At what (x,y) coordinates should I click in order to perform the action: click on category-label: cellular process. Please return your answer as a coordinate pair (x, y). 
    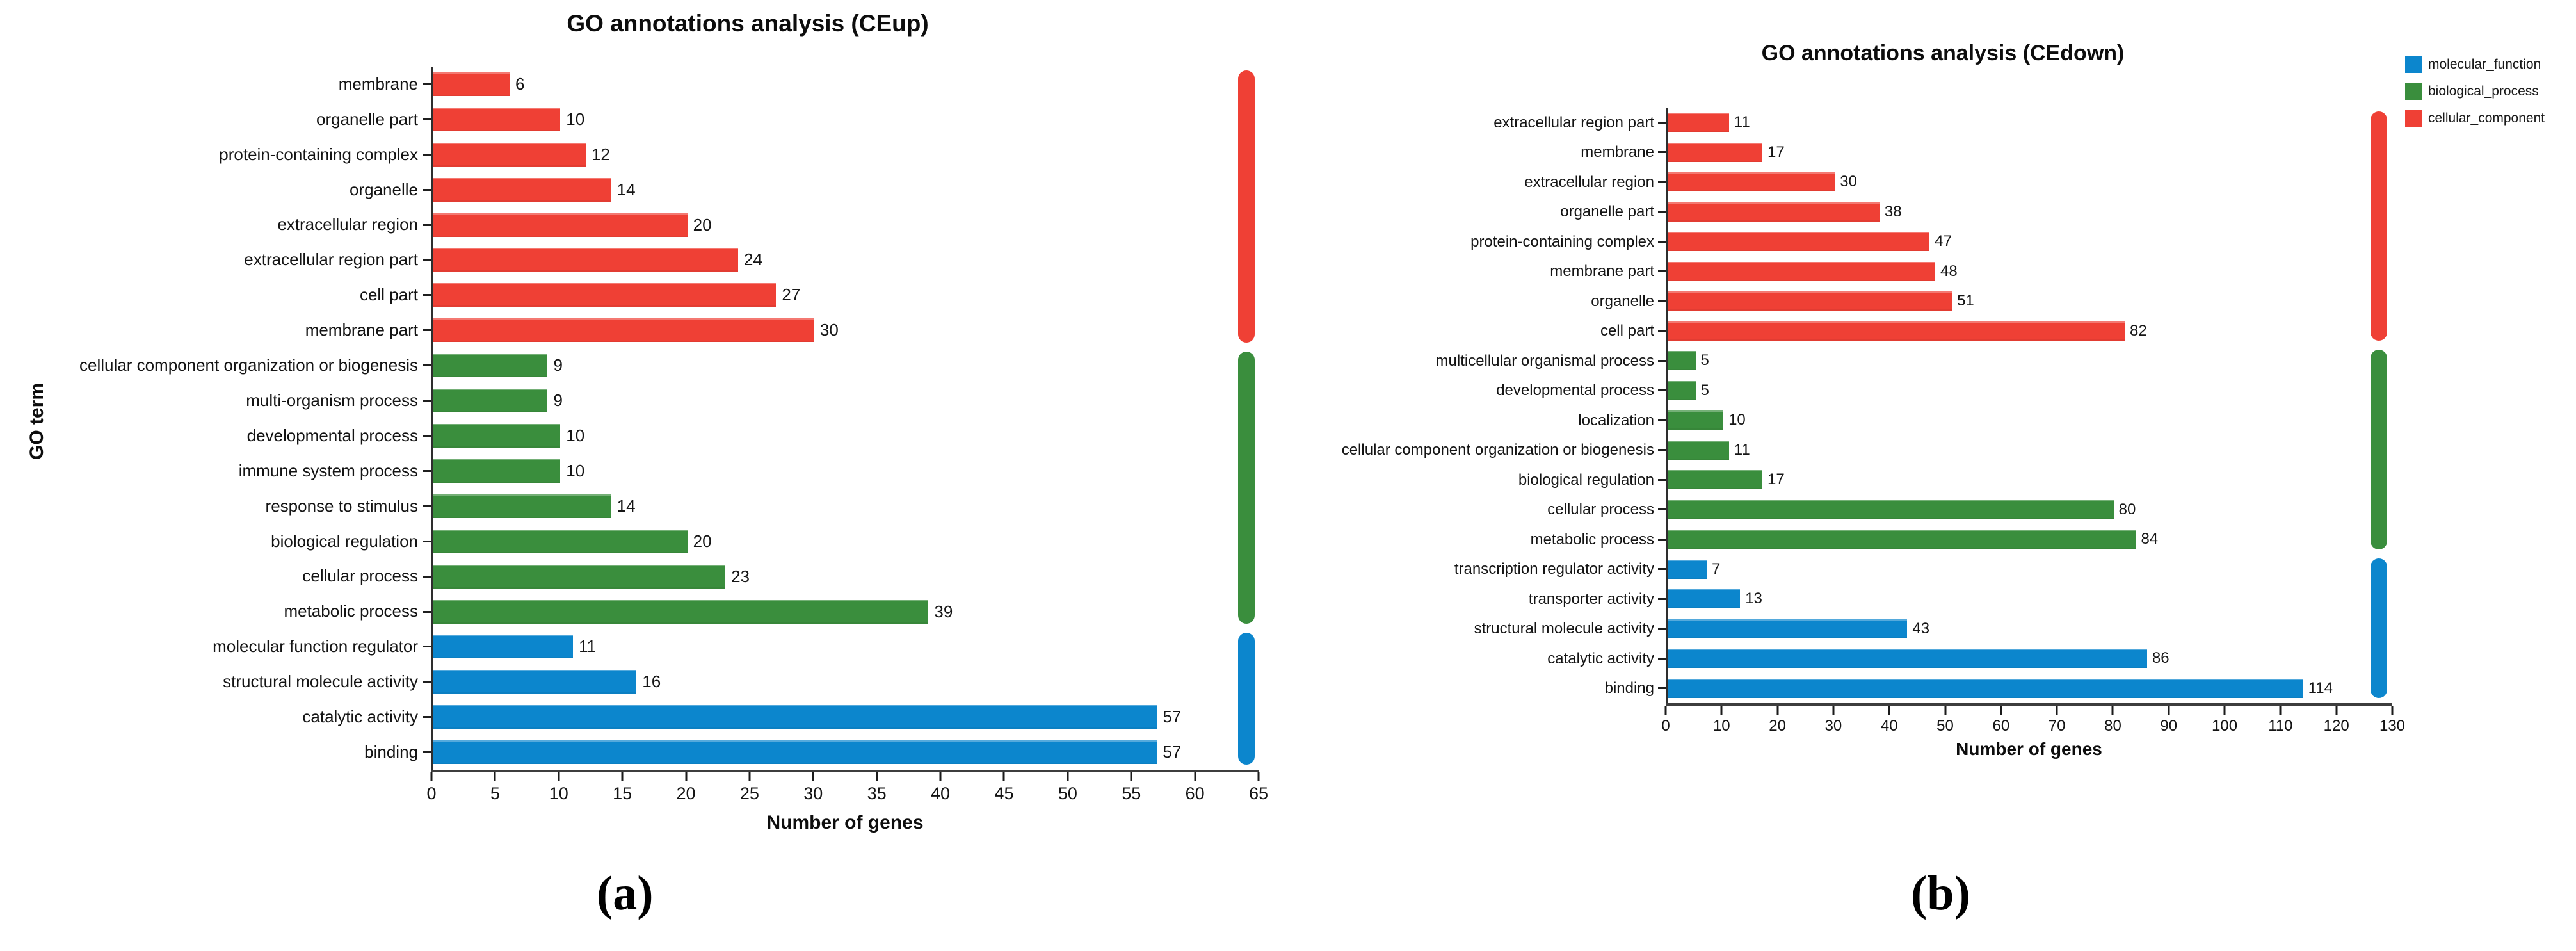
    Looking at the image, I should click on (1600, 510).